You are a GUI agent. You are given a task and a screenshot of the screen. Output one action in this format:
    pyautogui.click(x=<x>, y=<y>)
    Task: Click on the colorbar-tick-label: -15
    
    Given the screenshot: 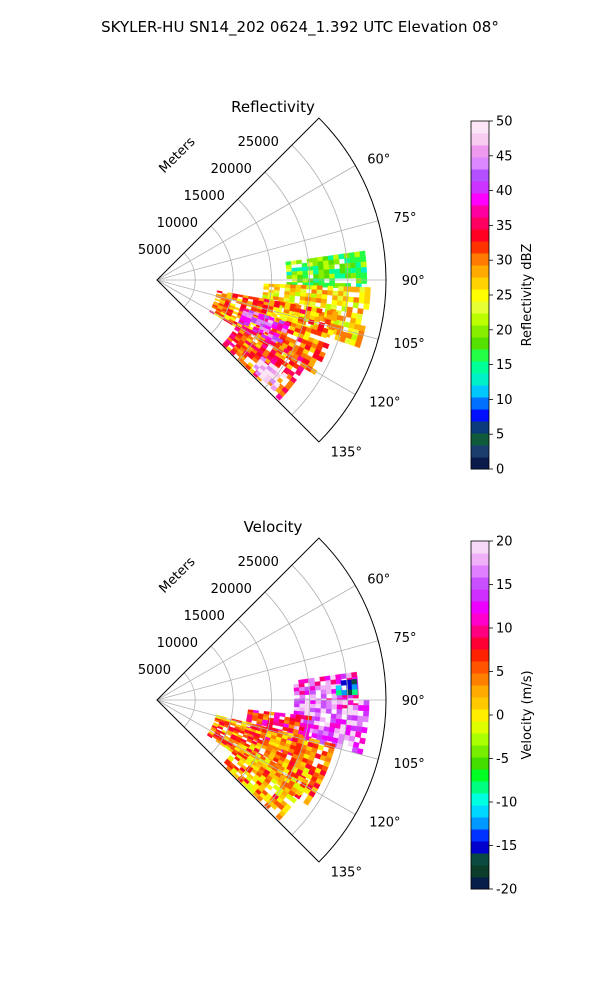 What is the action you would take?
    pyautogui.click(x=506, y=846)
    